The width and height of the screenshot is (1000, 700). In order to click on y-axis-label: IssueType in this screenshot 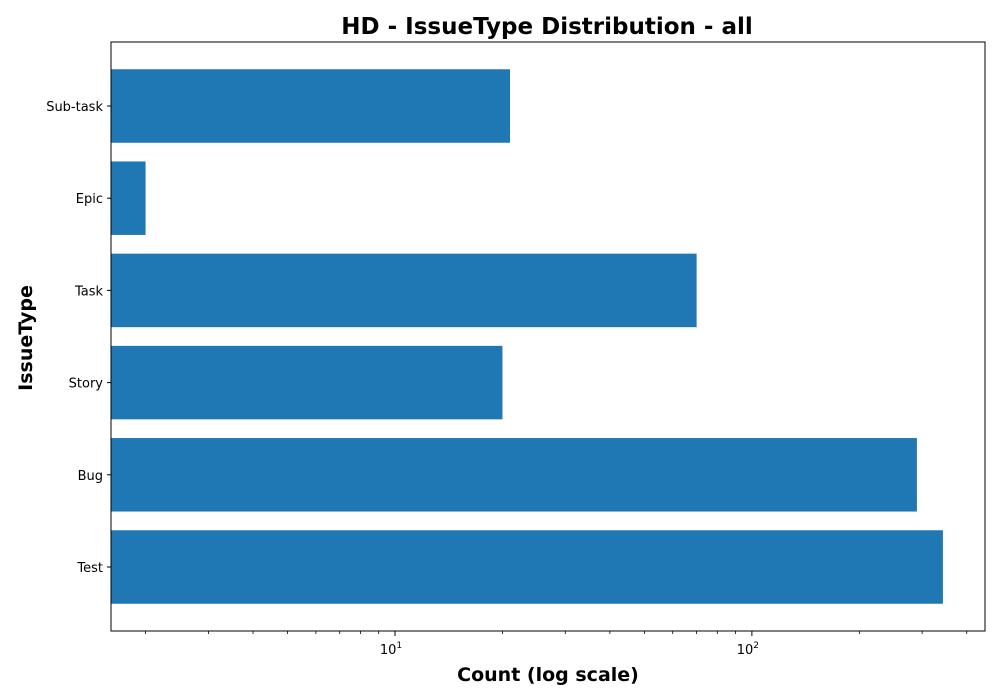, I will do `click(26, 338)`.